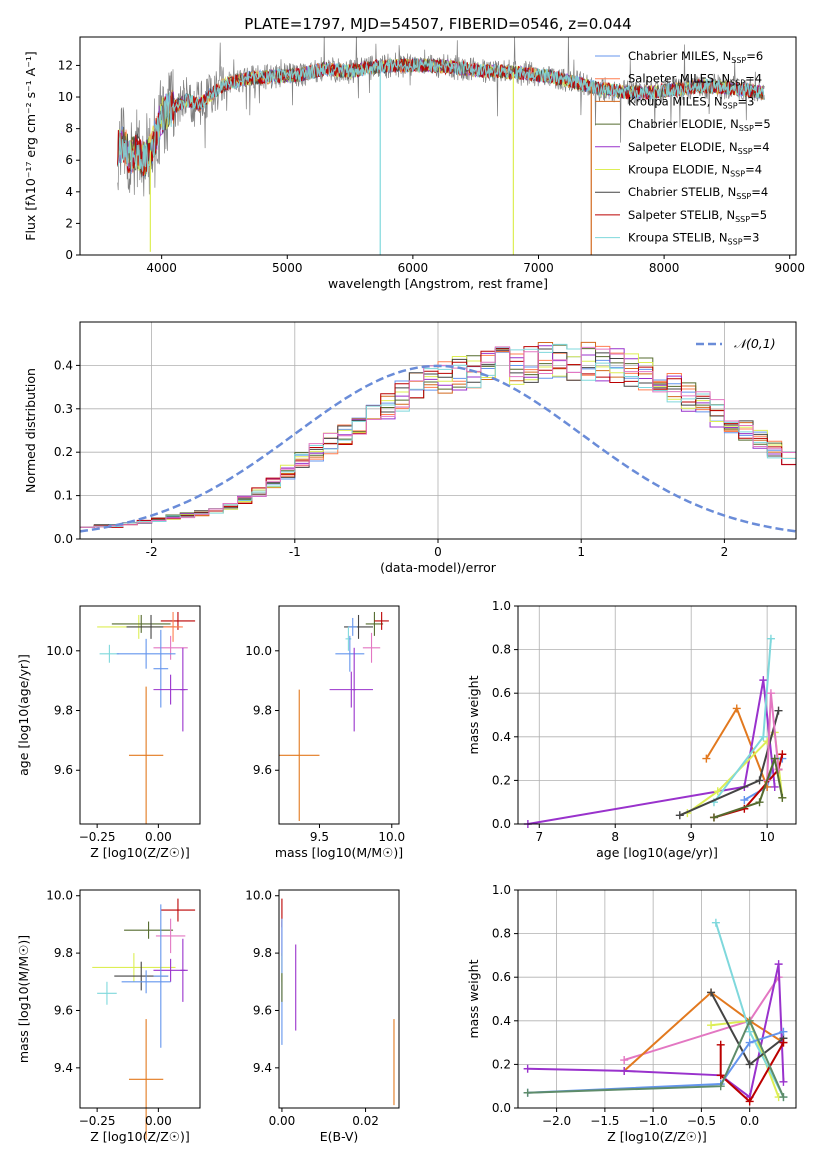 The height and width of the screenshot is (1170, 819). What do you see at coordinates (391, 837) in the screenshot?
I see `x-tick-label: 10.0` at bounding box center [391, 837].